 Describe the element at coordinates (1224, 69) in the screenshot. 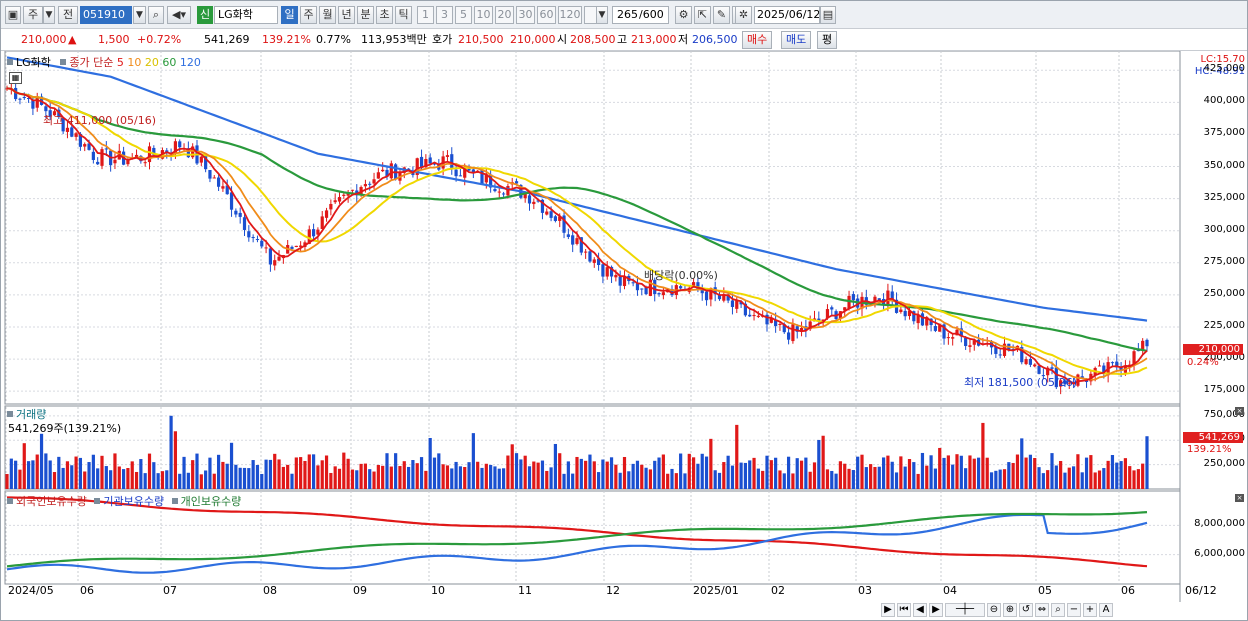

I see `price-axis-label: 425,000` at that location.